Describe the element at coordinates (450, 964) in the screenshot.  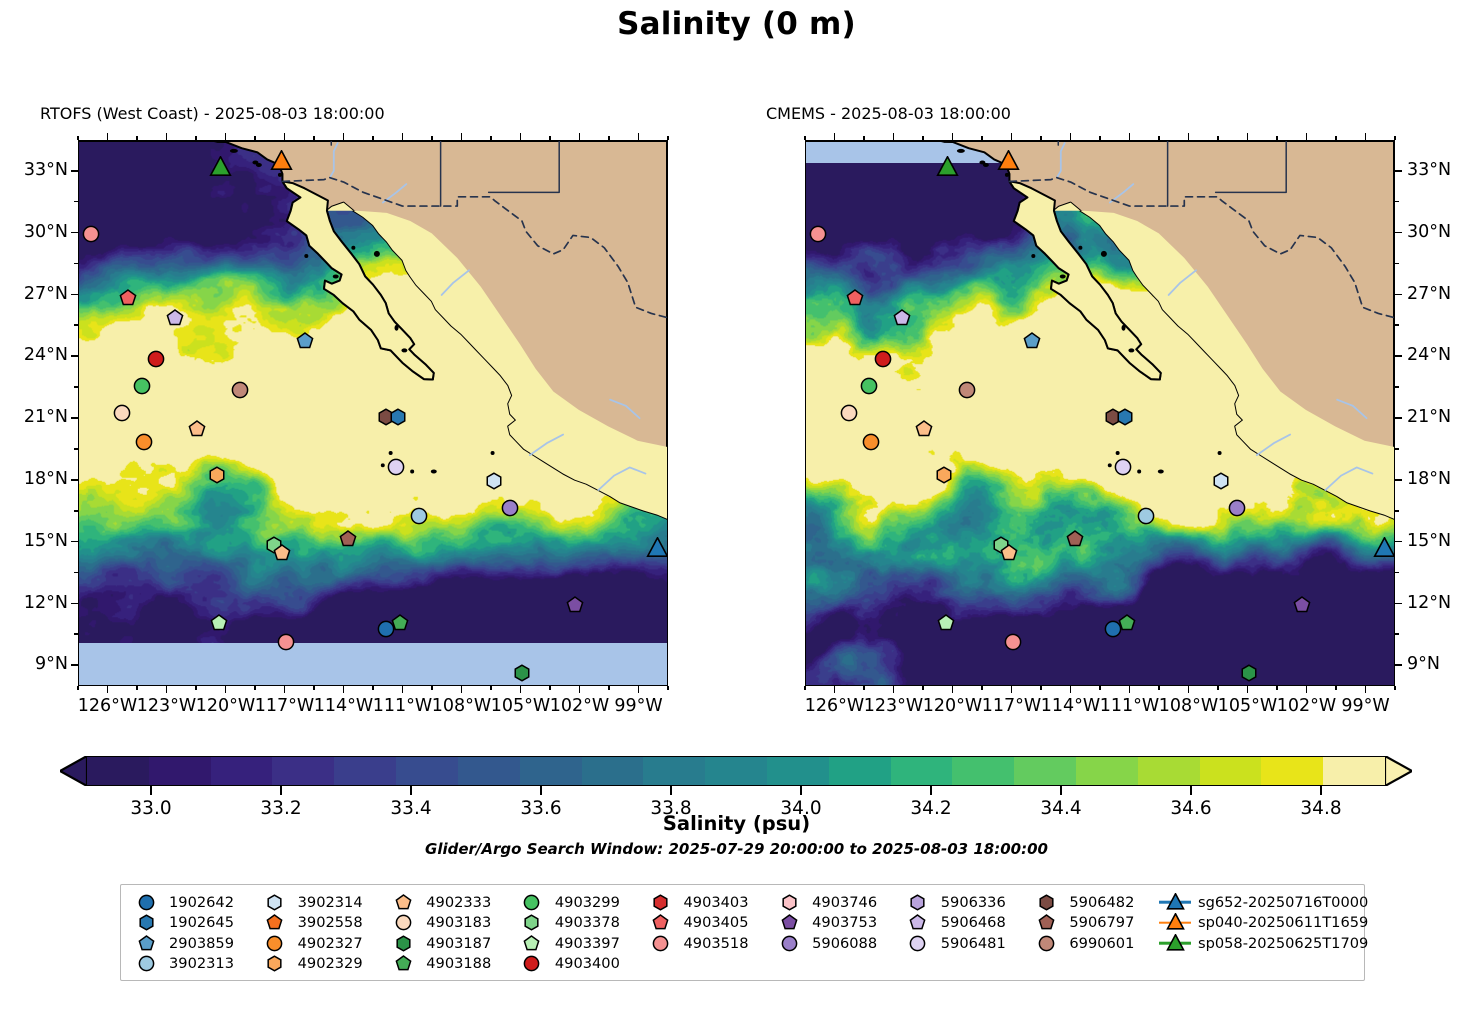
I see `legend-item-4903188: 4903188` at that location.